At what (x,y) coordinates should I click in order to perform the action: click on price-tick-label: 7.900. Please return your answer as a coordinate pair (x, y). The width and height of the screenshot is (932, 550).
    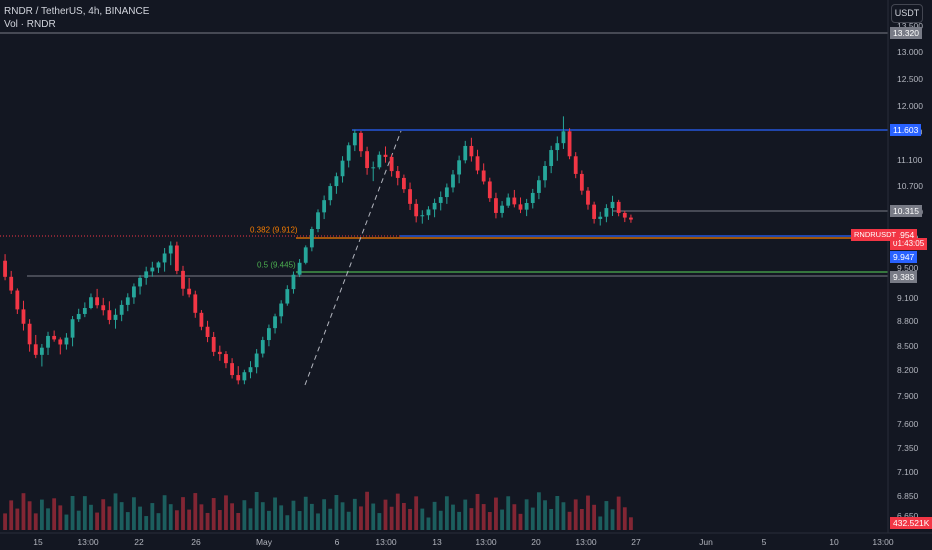
    Looking at the image, I should click on (908, 396).